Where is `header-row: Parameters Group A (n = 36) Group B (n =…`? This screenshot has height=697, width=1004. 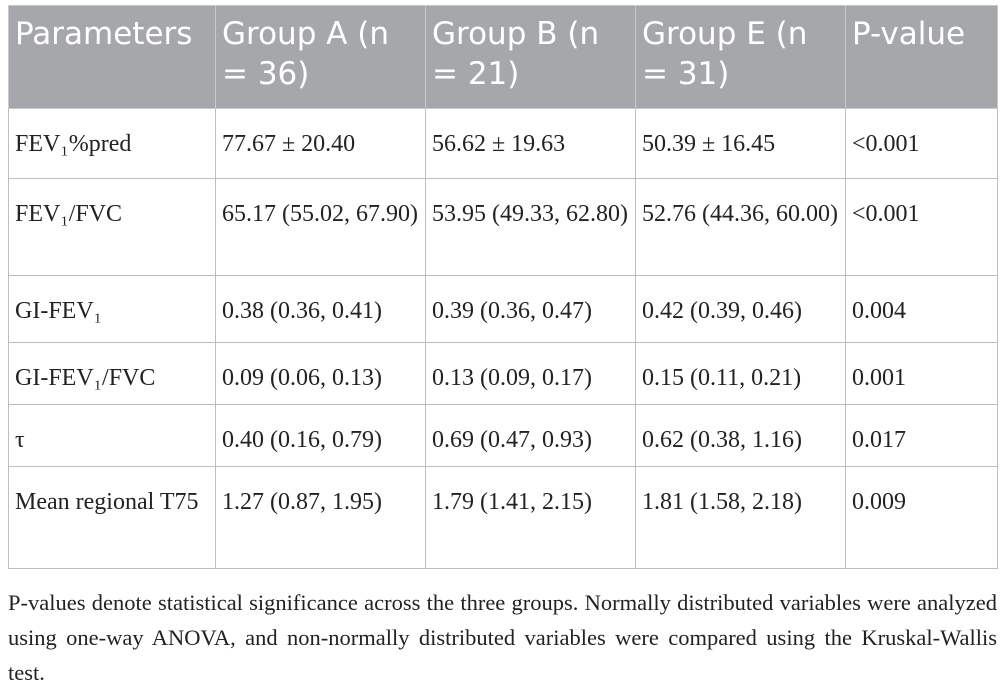 header-row: Parameters Group A (n = 36) Group B (n =… is located at coordinates (503, 57).